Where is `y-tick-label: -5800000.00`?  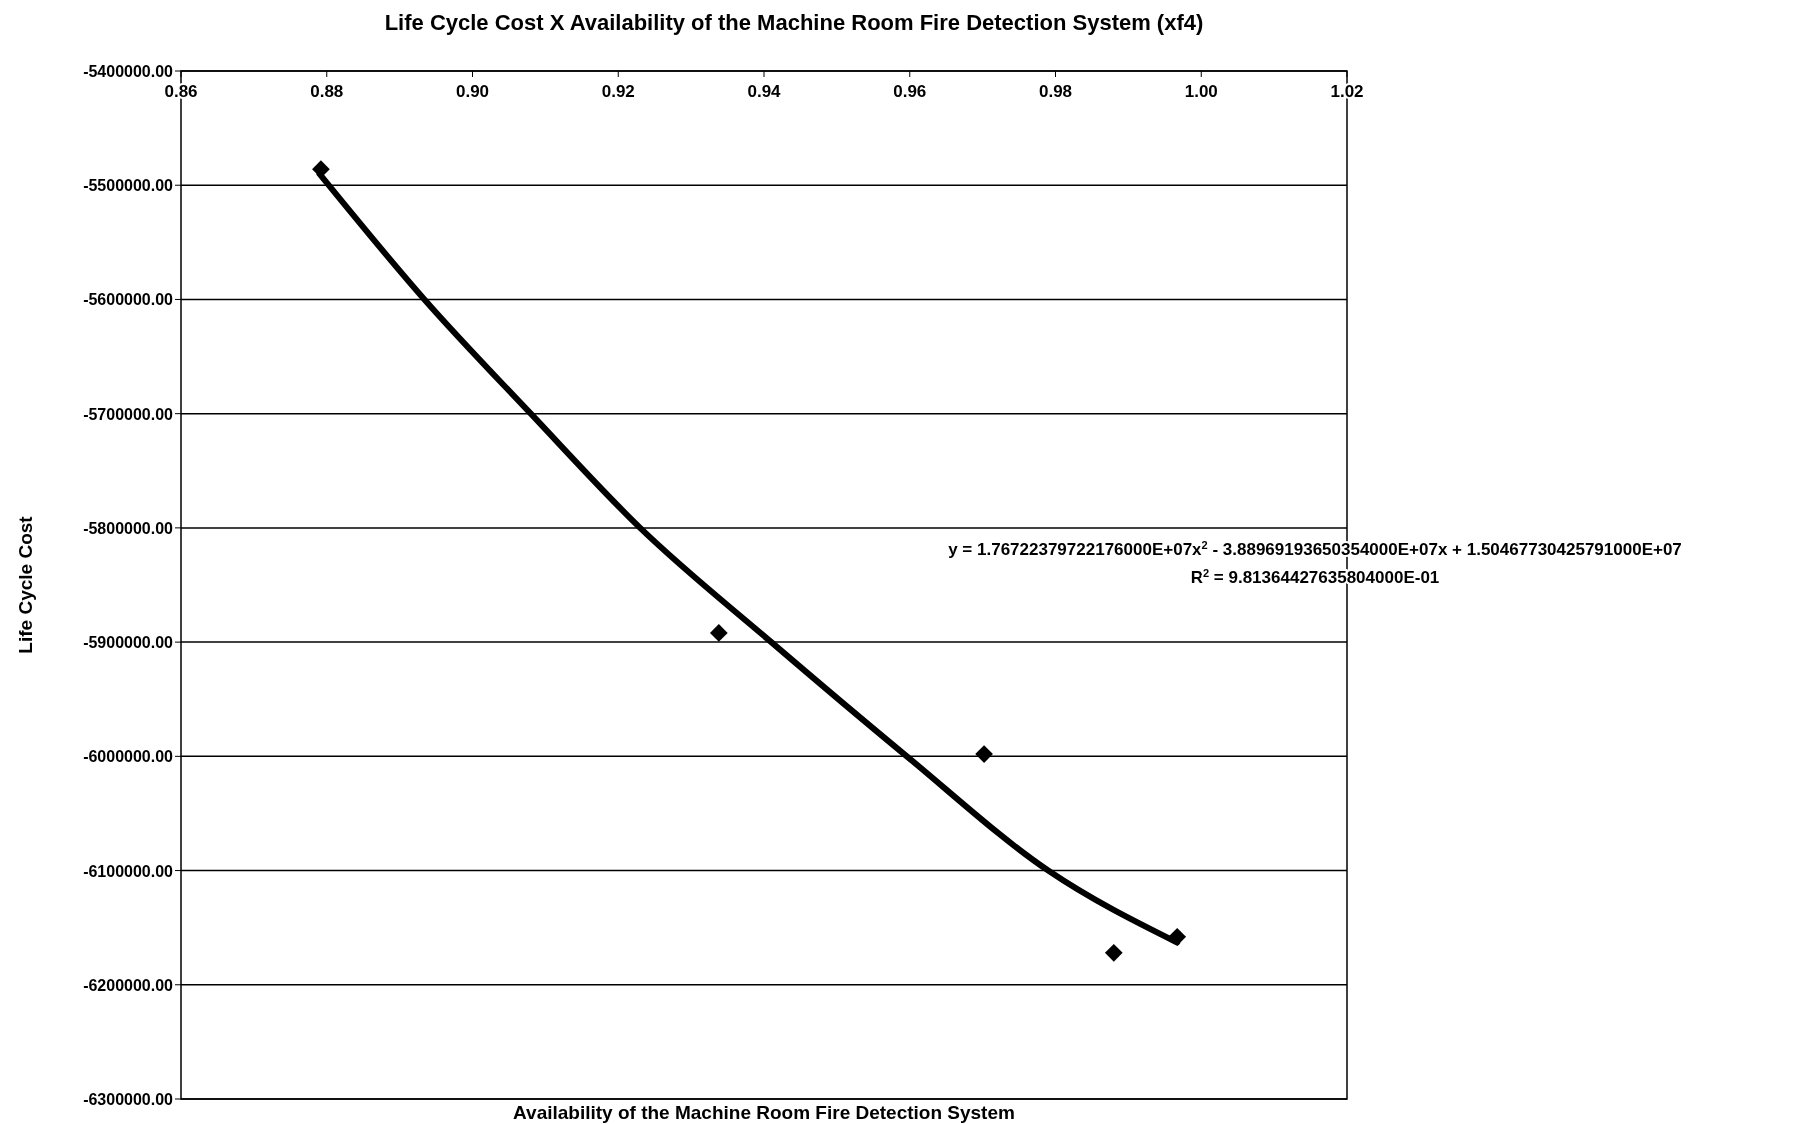 y-tick-label: -5800000.00 is located at coordinates (128, 528).